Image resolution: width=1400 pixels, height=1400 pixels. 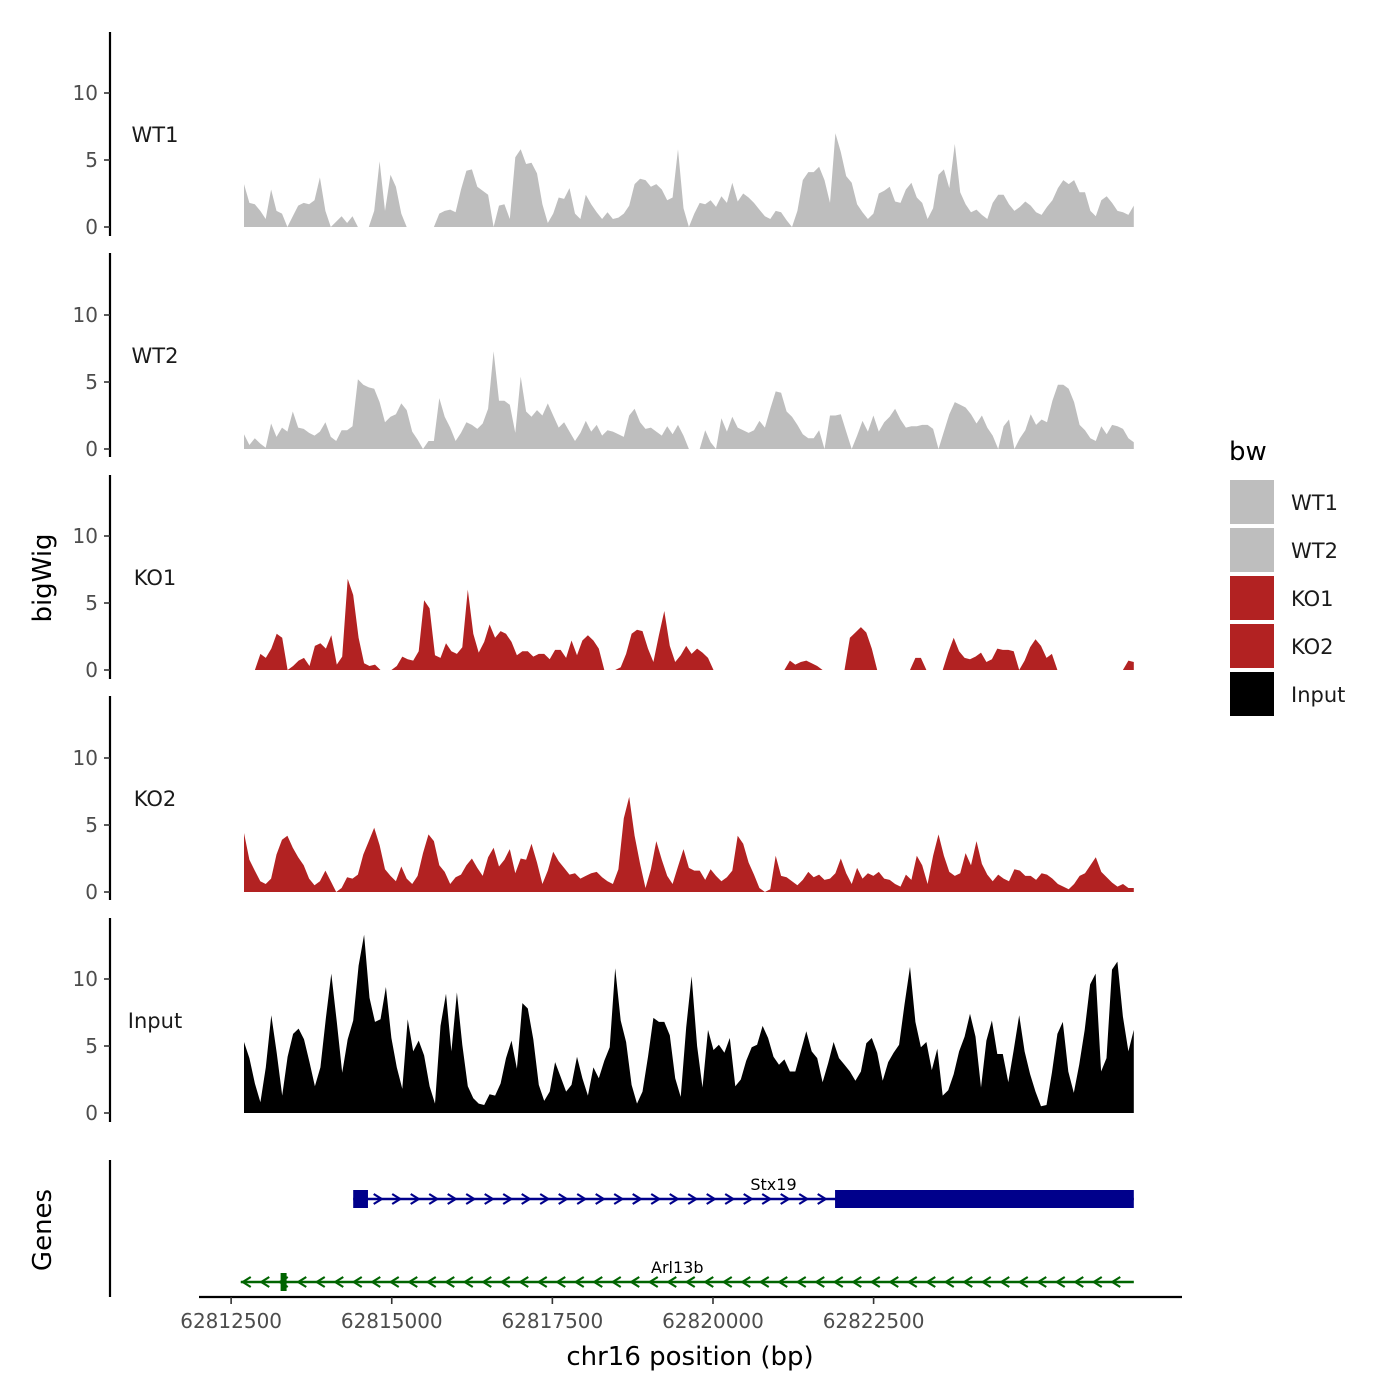 I want to click on gene-label: Arl13b, so click(x=677, y=1267).